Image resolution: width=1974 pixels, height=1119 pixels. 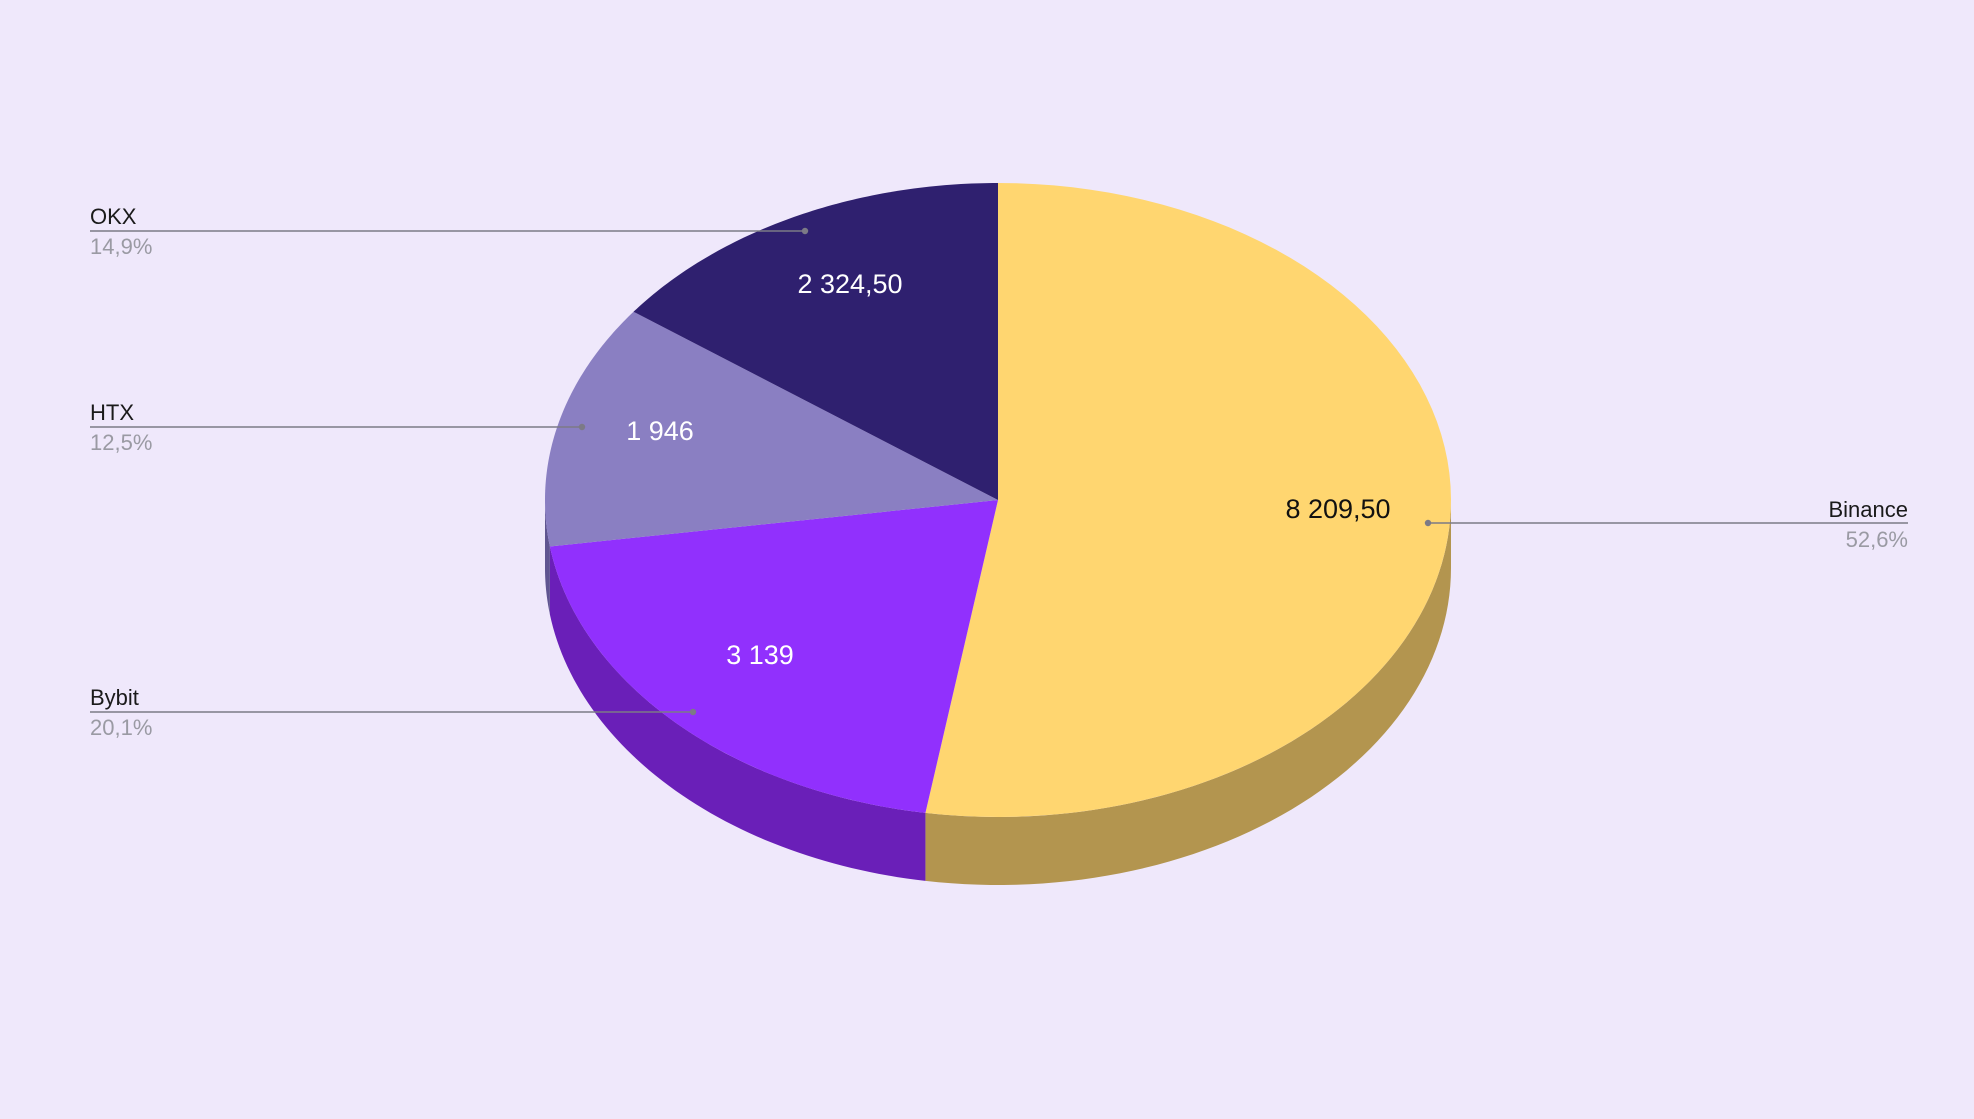 What do you see at coordinates (121, 246) in the screenshot?
I see `legend-percent-okx: 14,9%` at bounding box center [121, 246].